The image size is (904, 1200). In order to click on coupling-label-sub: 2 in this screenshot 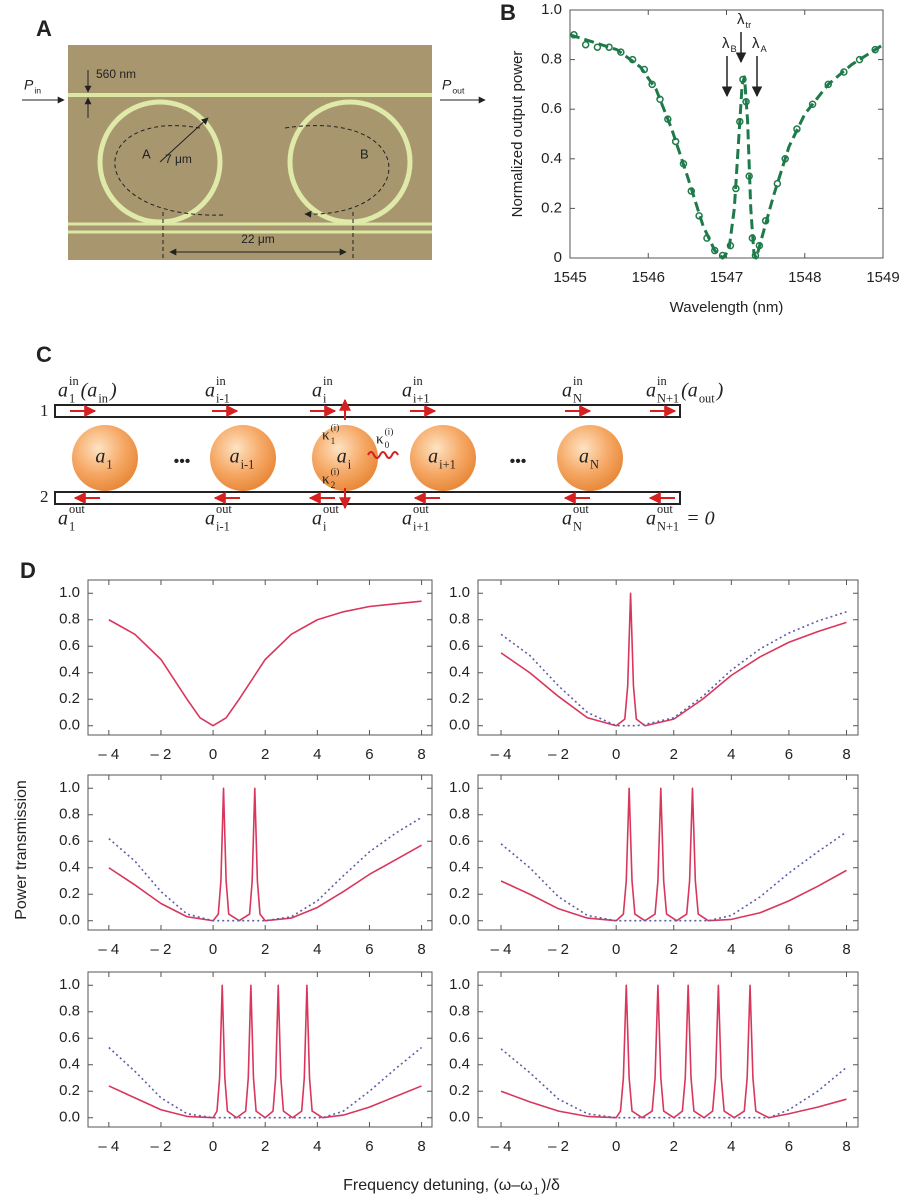, I will do `click(333, 486)`.